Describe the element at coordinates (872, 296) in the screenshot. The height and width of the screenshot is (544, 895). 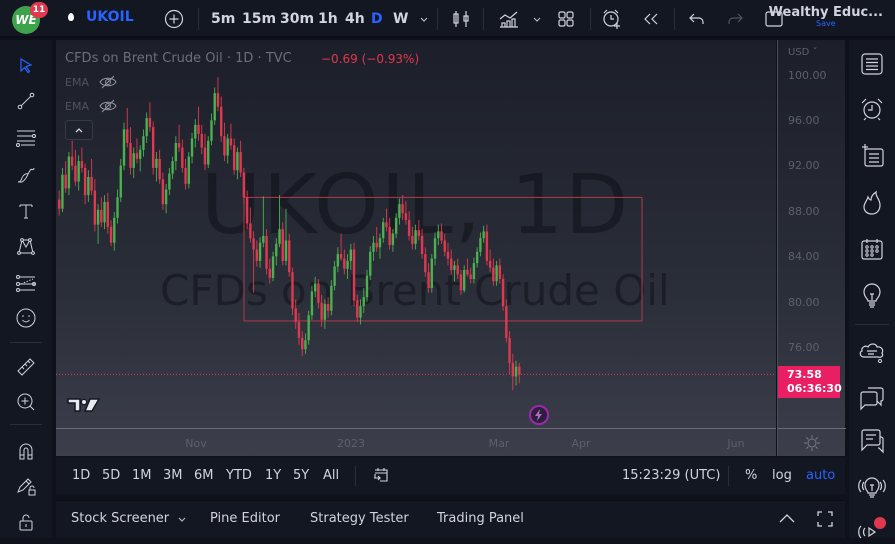
I see `ideas-button` at that location.